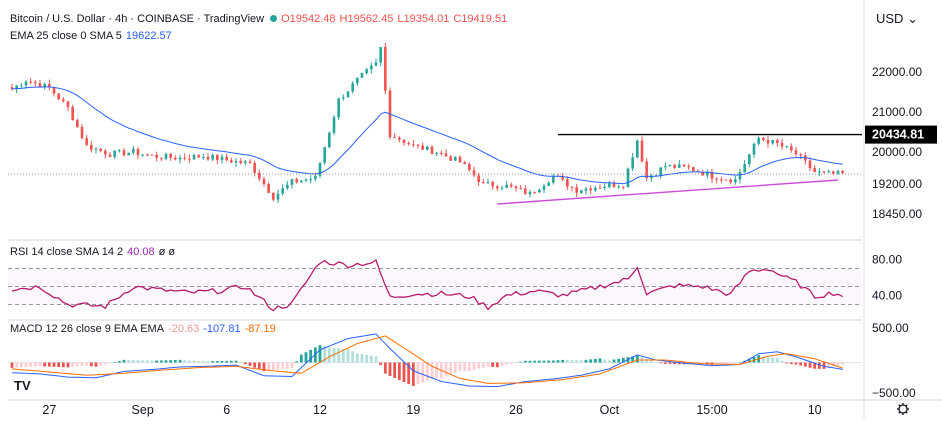 The height and width of the screenshot is (445, 942). Describe the element at coordinates (901, 134) in the screenshot. I see `resistance-price-tag` at that location.